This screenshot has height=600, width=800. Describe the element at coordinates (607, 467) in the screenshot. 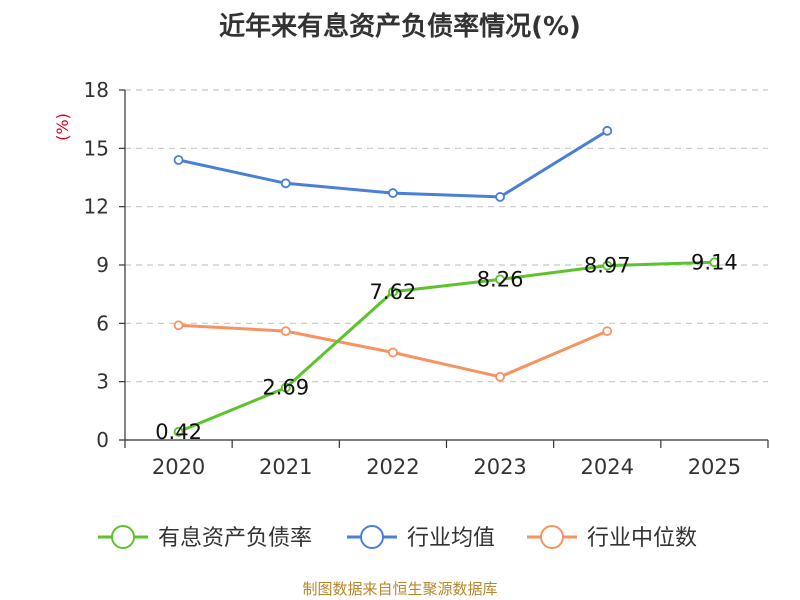

I see `x-tick-label: 2024` at that location.